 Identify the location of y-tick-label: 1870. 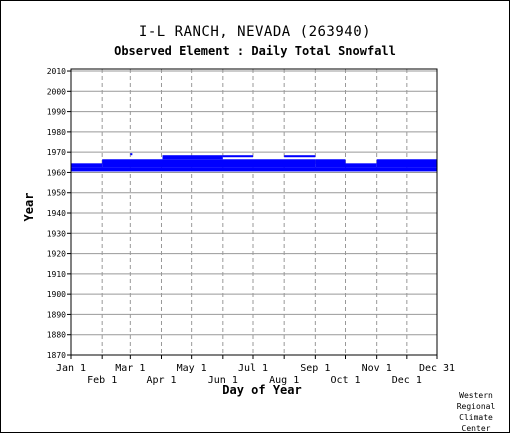
(56, 355).